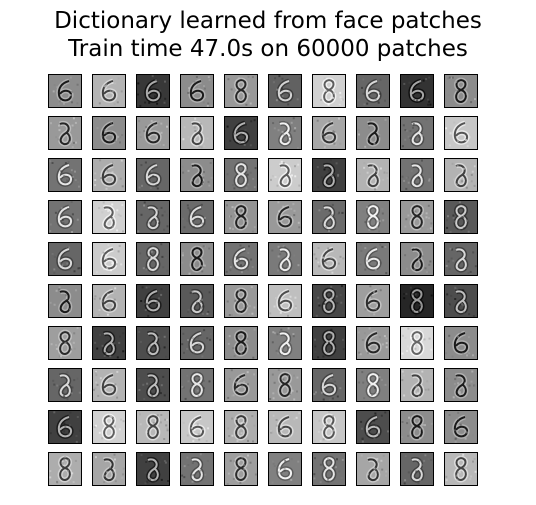 Image resolution: width=536 pixels, height=505 pixels. What do you see at coordinates (268, 21) in the screenshot?
I see `title-line-1: Dictionary learned from face patches` at bounding box center [268, 21].